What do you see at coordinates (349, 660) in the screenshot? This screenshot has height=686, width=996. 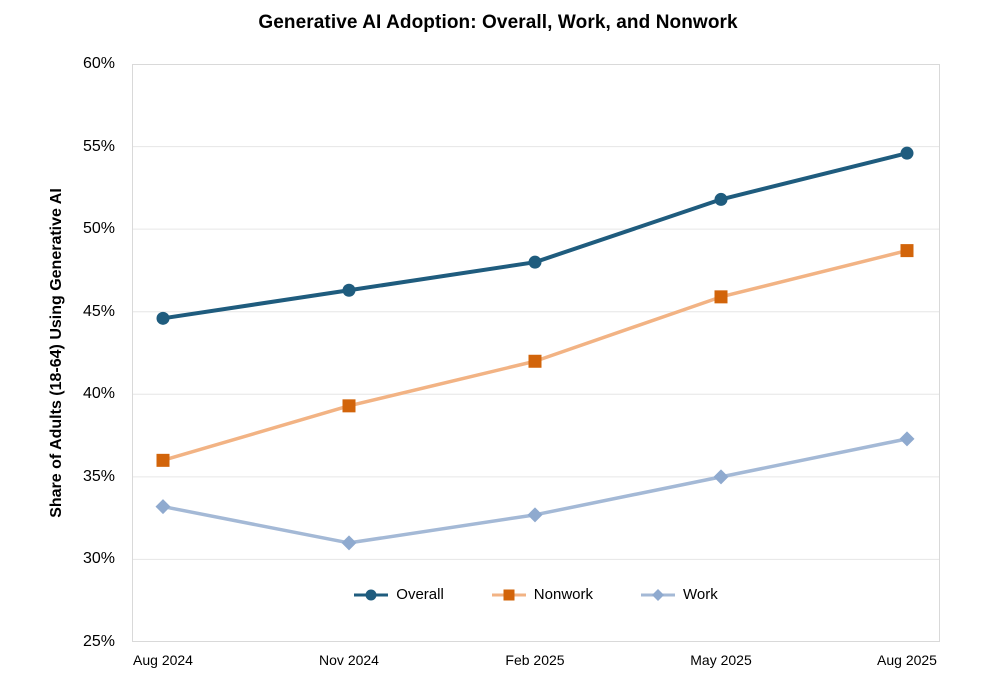 I see `x-tick-label: Nov 2024` at bounding box center [349, 660].